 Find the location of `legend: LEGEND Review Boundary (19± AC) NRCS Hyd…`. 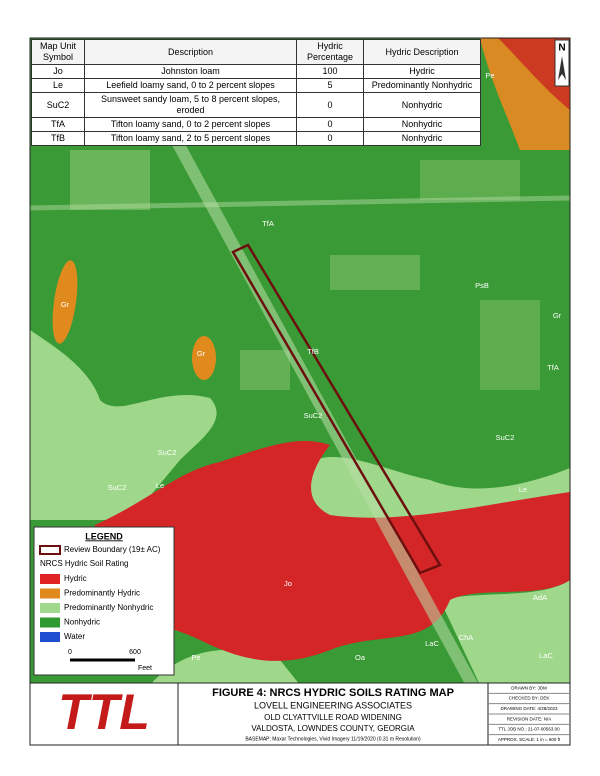

legend: LEGEND Review Boundary (19± AC) NRCS Hyd… is located at coordinates (104, 601).